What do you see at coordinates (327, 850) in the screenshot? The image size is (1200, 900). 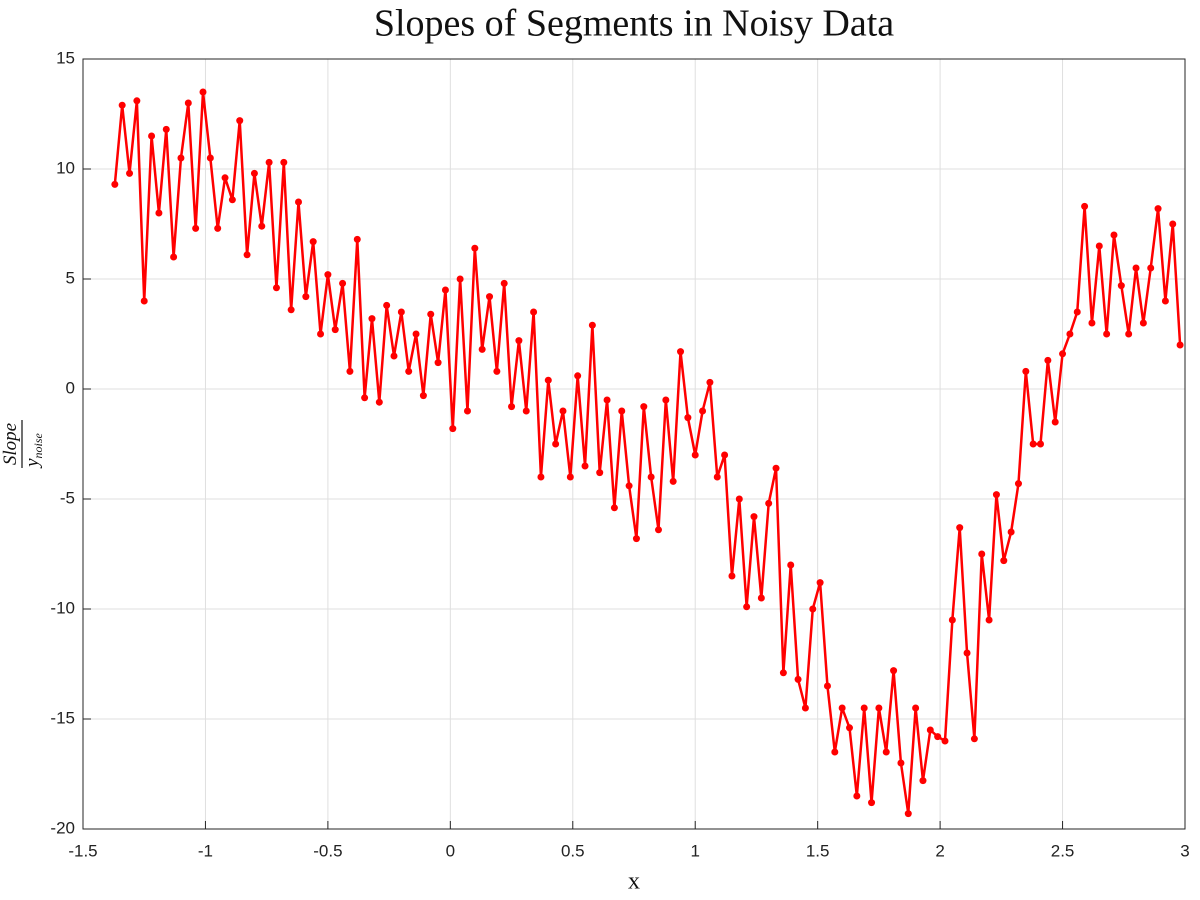 I see `x-tick-label: -0.5` at bounding box center [327, 850].